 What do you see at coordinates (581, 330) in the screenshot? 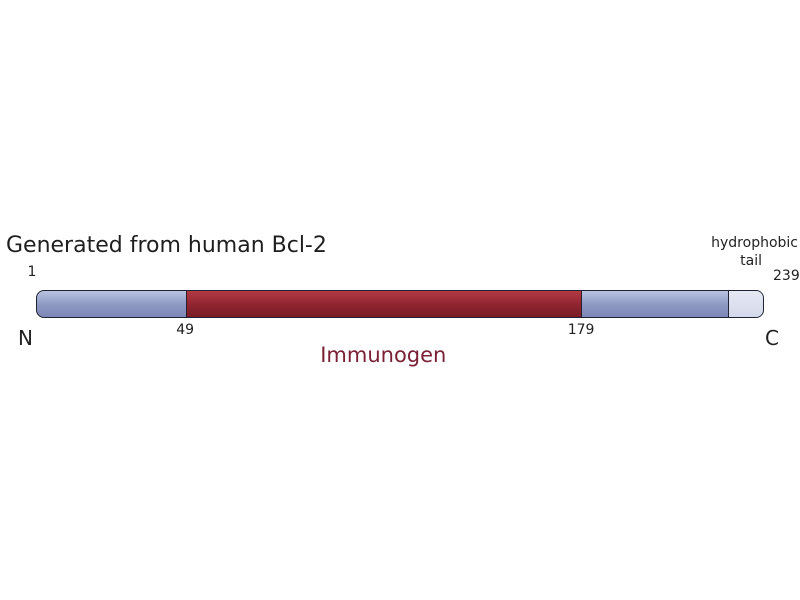
I see `immunogen-end-label: 179` at bounding box center [581, 330].